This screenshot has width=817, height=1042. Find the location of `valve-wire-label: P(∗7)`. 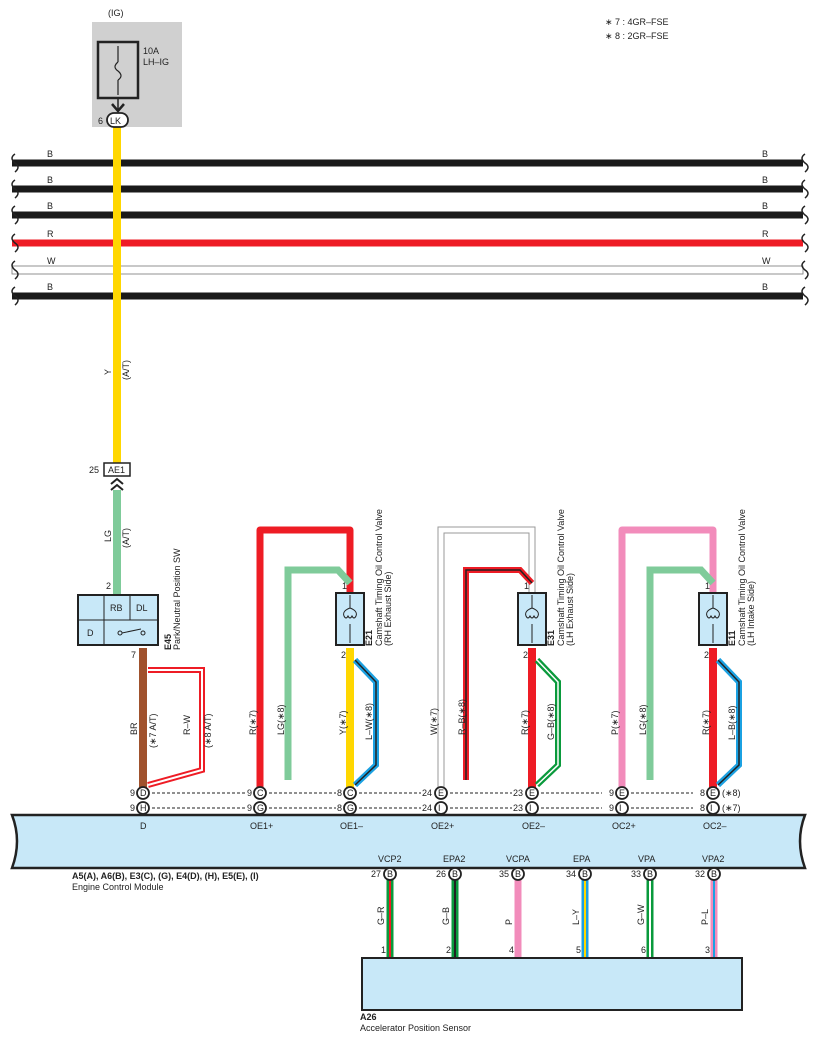

valve-wire-label: P(∗7) is located at coordinates (615, 722).